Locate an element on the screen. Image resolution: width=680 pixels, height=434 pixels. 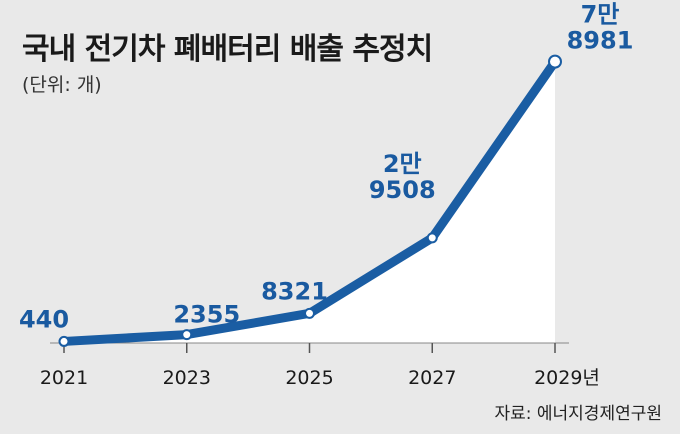
data-label: 2355 is located at coordinates (206, 315).